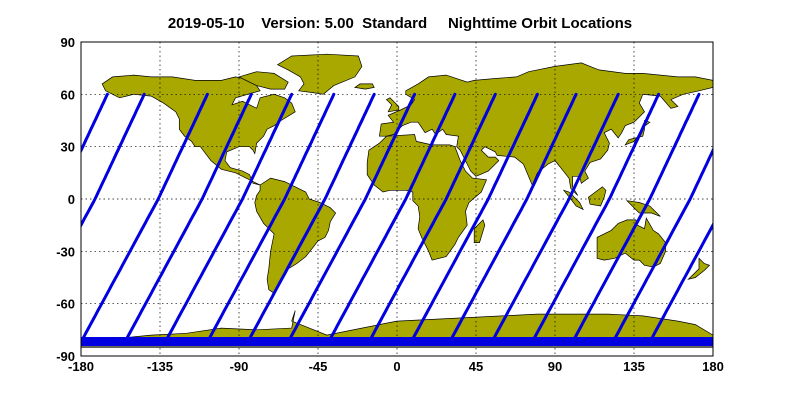 This screenshot has height=400, width=800. What do you see at coordinates (392, 105) in the screenshot?
I see `uk-landmass` at bounding box center [392, 105].